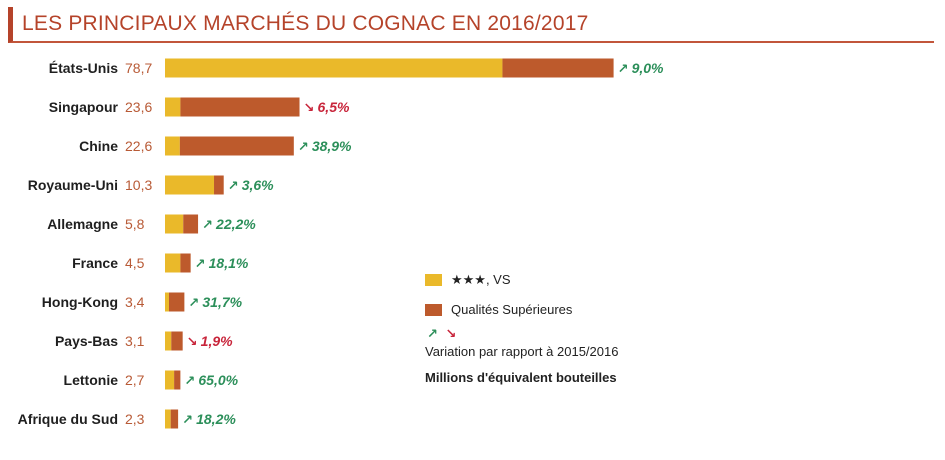 The width and height of the screenshot is (945, 460). Describe the element at coordinates (73, 185) in the screenshot. I see `category-label: Royaume-Uni` at that location.